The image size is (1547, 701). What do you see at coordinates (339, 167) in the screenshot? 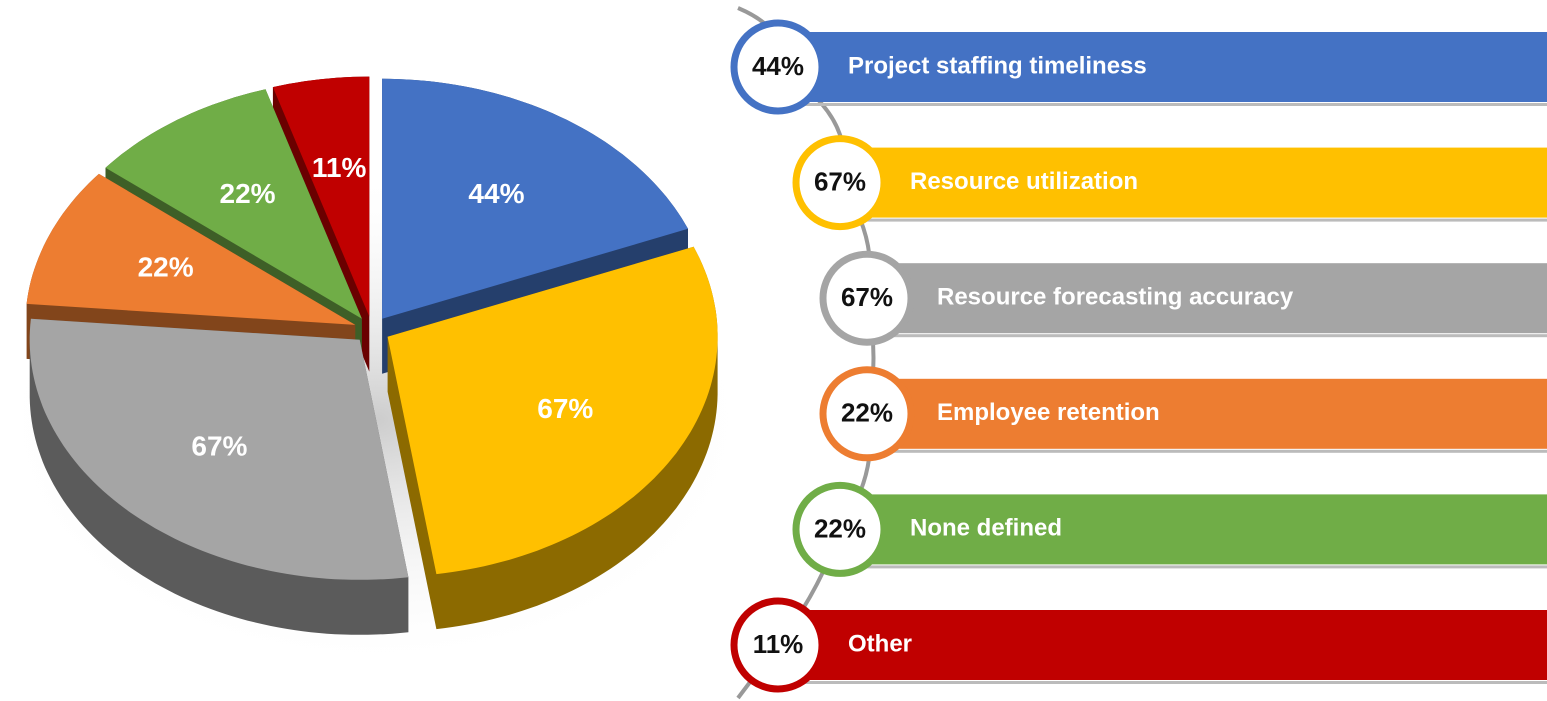
I see `slice-label: 11%` at bounding box center [339, 167].